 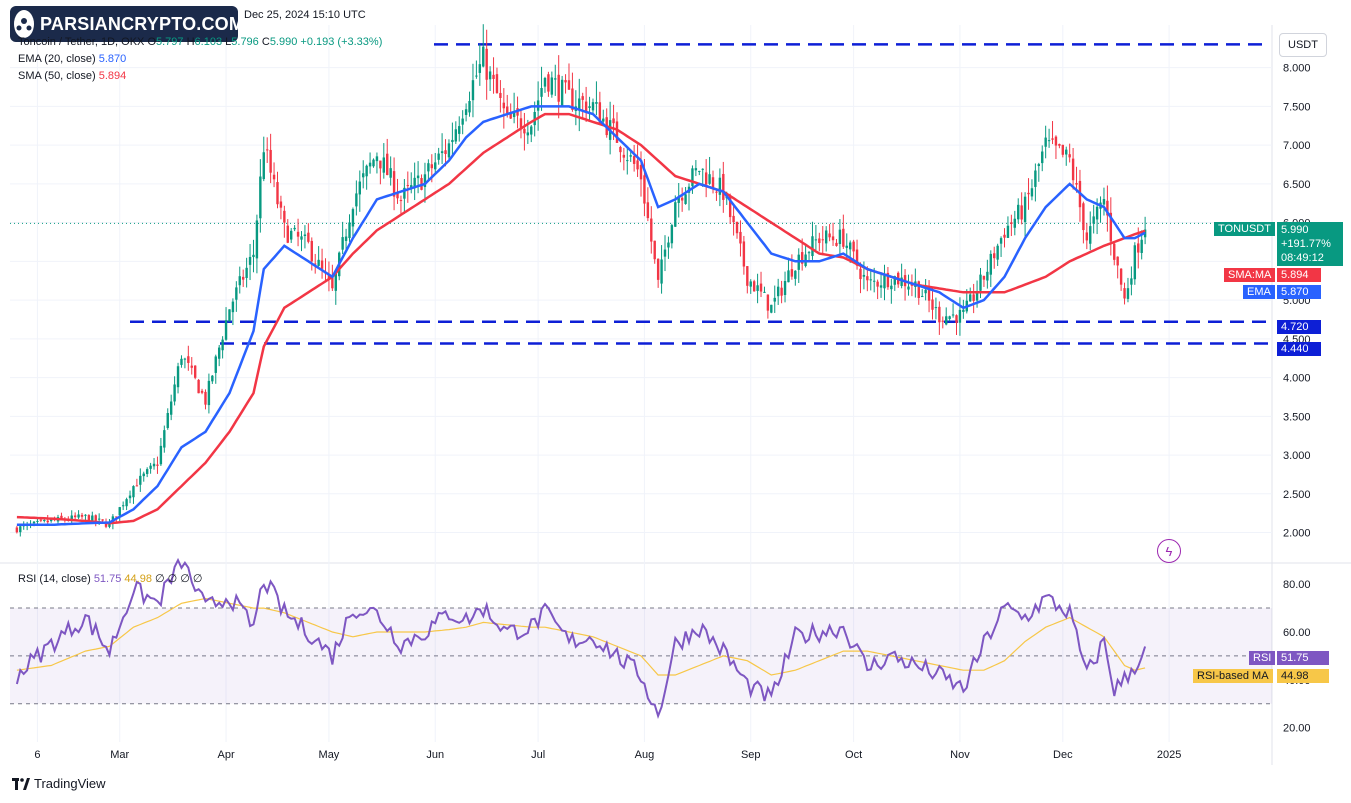 What do you see at coordinates (138, 579) in the screenshot?
I see `rsi-ma-legend-value: 44.98` at bounding box center [138, 579].